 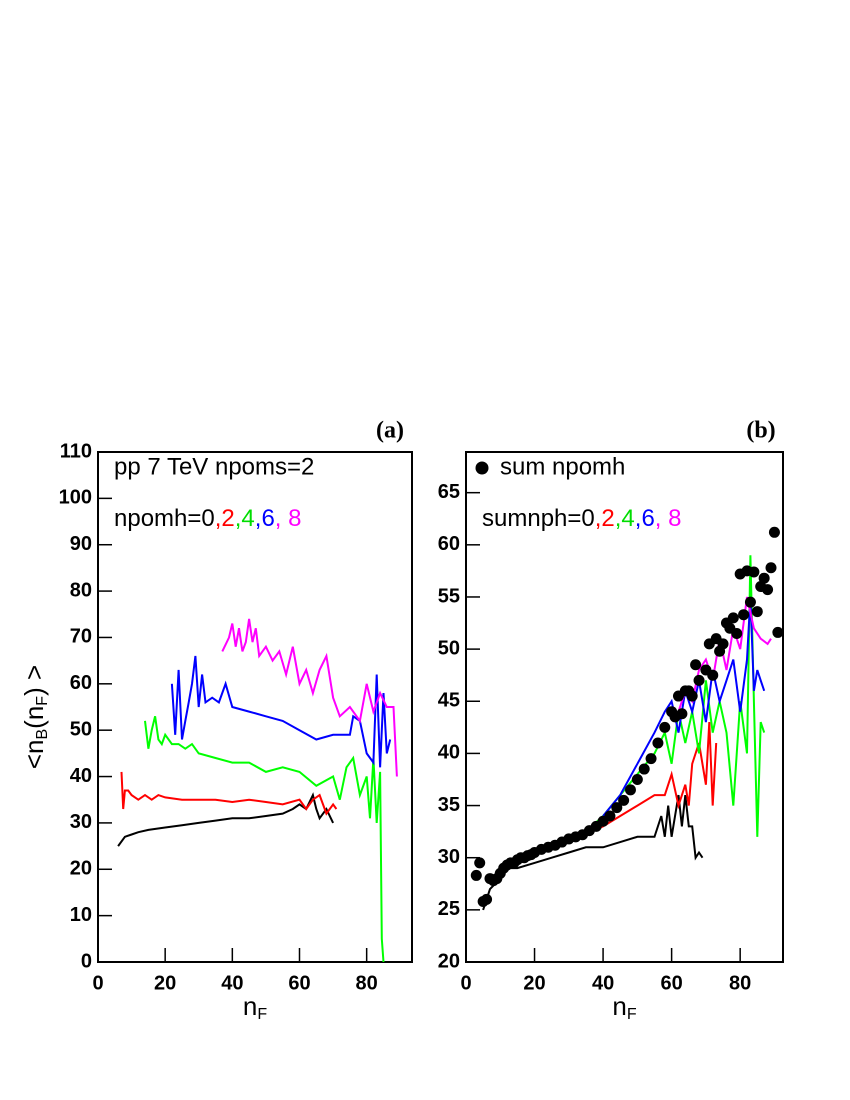 What do you see at coordinates (81, 544) in the screenshot?
I see `y-tick-label: 90` at bounding box center [81, 544].